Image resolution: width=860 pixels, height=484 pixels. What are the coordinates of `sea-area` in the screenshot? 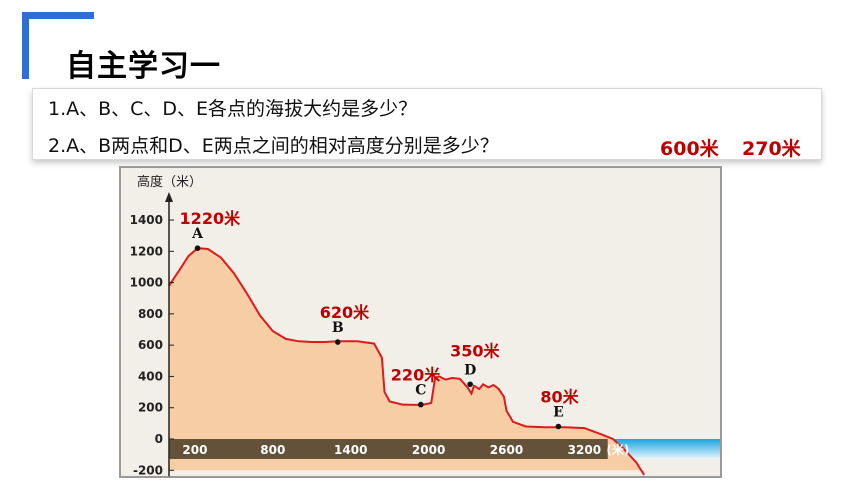 It's located at (663, 449).